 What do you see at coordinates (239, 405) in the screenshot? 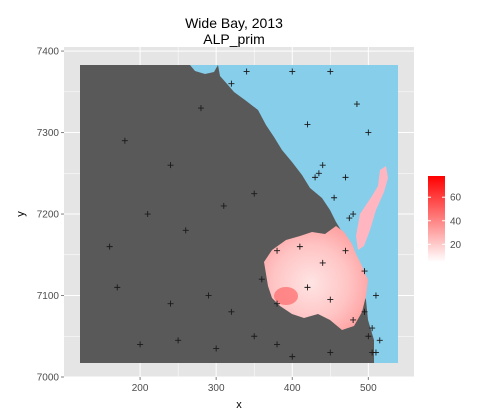
I see `x-axis-label: x` at bounding box center [239, 405].